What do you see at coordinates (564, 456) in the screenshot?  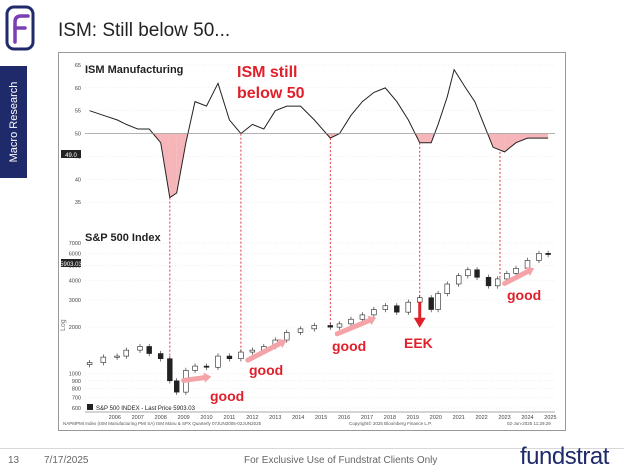 I see `brand-wordmark: fundstrat` at bounding box center [564, 456].